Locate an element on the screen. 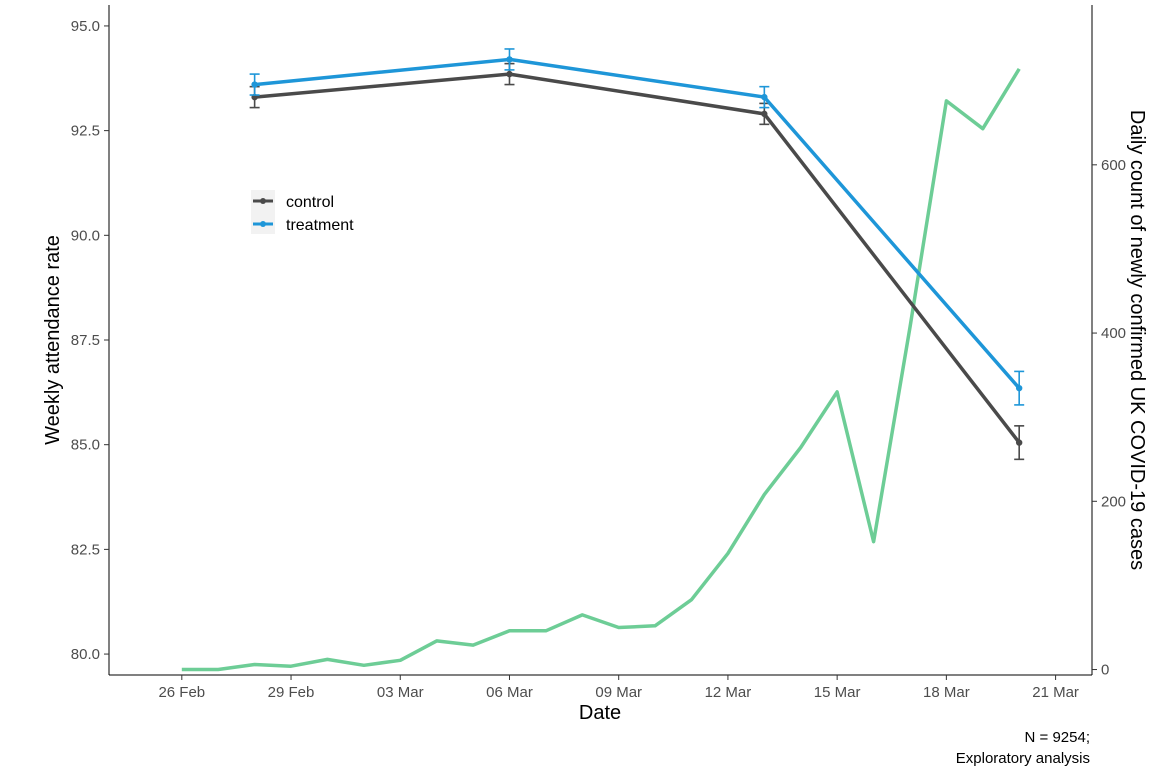  x-axis-title: Date is located at coordinates (600, 713).